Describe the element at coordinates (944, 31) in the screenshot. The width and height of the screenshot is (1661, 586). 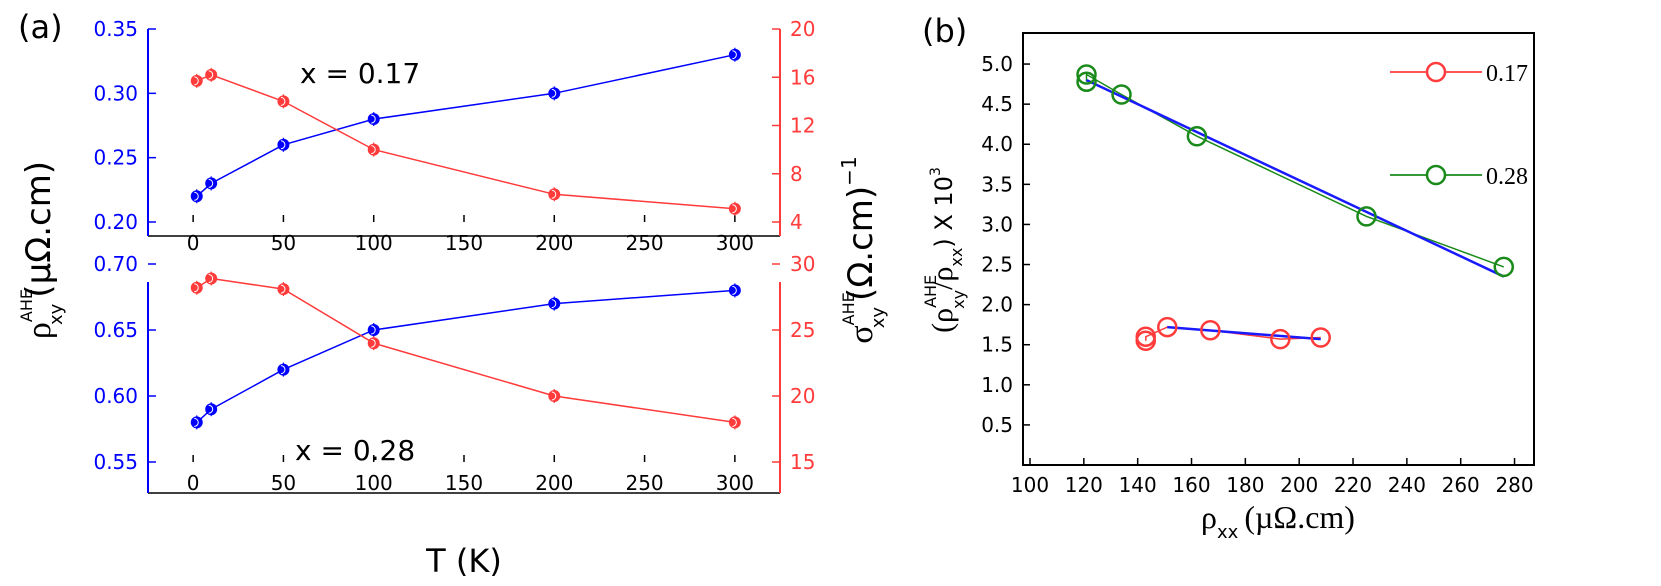
I see `panel-b-label: (b)` at that location.